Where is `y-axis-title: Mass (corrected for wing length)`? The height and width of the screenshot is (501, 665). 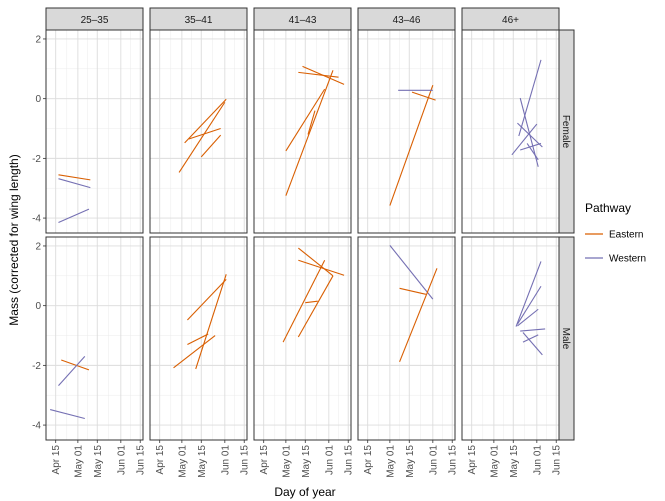 y-axis-title: Mass (corrected for wing length) is located at coordinates (14, 239).